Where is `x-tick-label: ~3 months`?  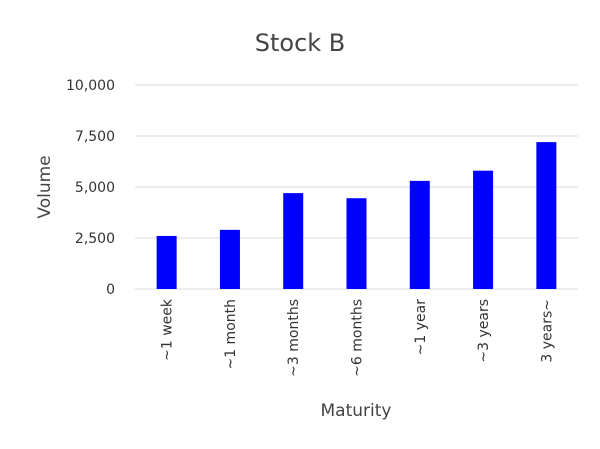 x-tick-label: ~3 months is located at coordinates (294, 338).